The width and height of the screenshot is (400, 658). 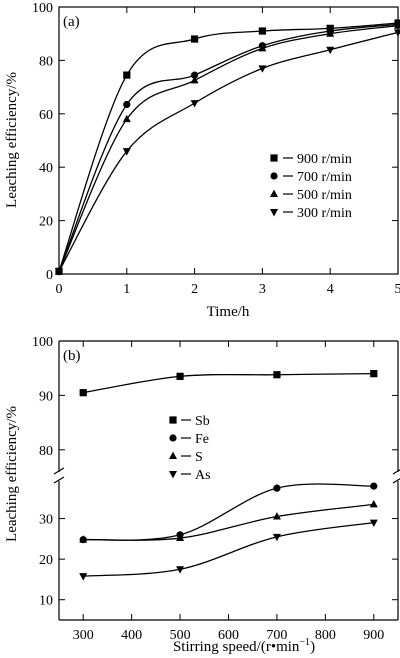 What do you see at coordinates (228, 312) in the screenshot?
I see `panel-a-x-axis-label: Time/h` at bounding box center [228, 312].